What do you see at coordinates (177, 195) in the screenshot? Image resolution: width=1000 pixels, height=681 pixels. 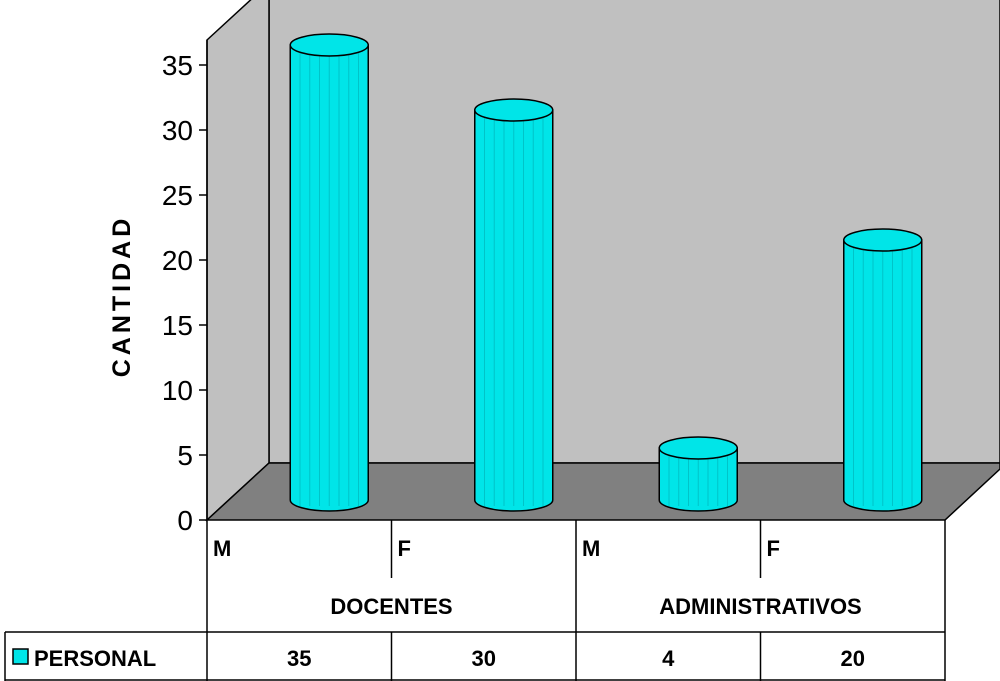 I see `y-tick-label: 25` at bounding box center [177, 195].